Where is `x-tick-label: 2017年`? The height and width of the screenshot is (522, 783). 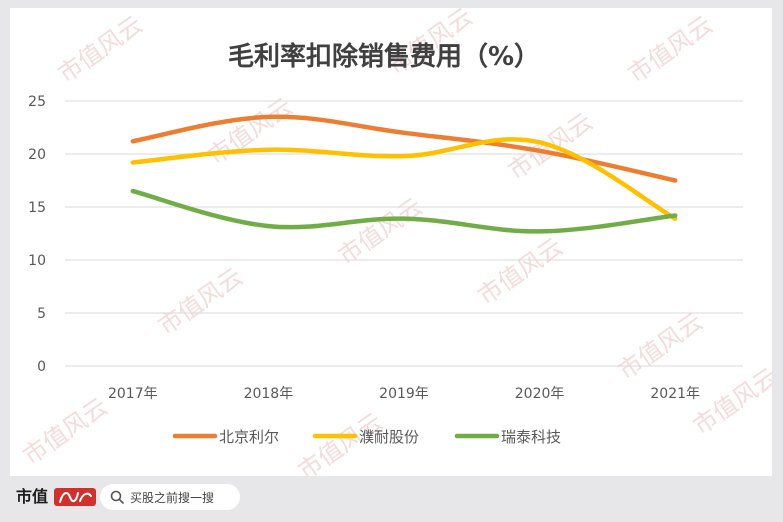 x-tick-label: 2017年 is located at coordinates (133, 394).